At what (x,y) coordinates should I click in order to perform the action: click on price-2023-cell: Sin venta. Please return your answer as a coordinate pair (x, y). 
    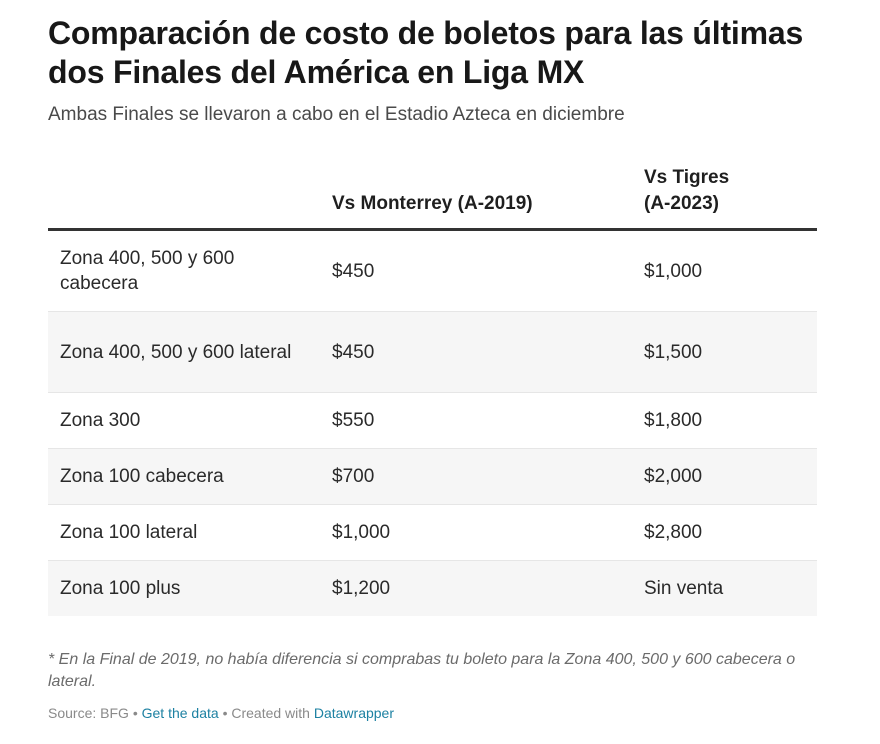
    Looking at the image, I should click on (724, 588).